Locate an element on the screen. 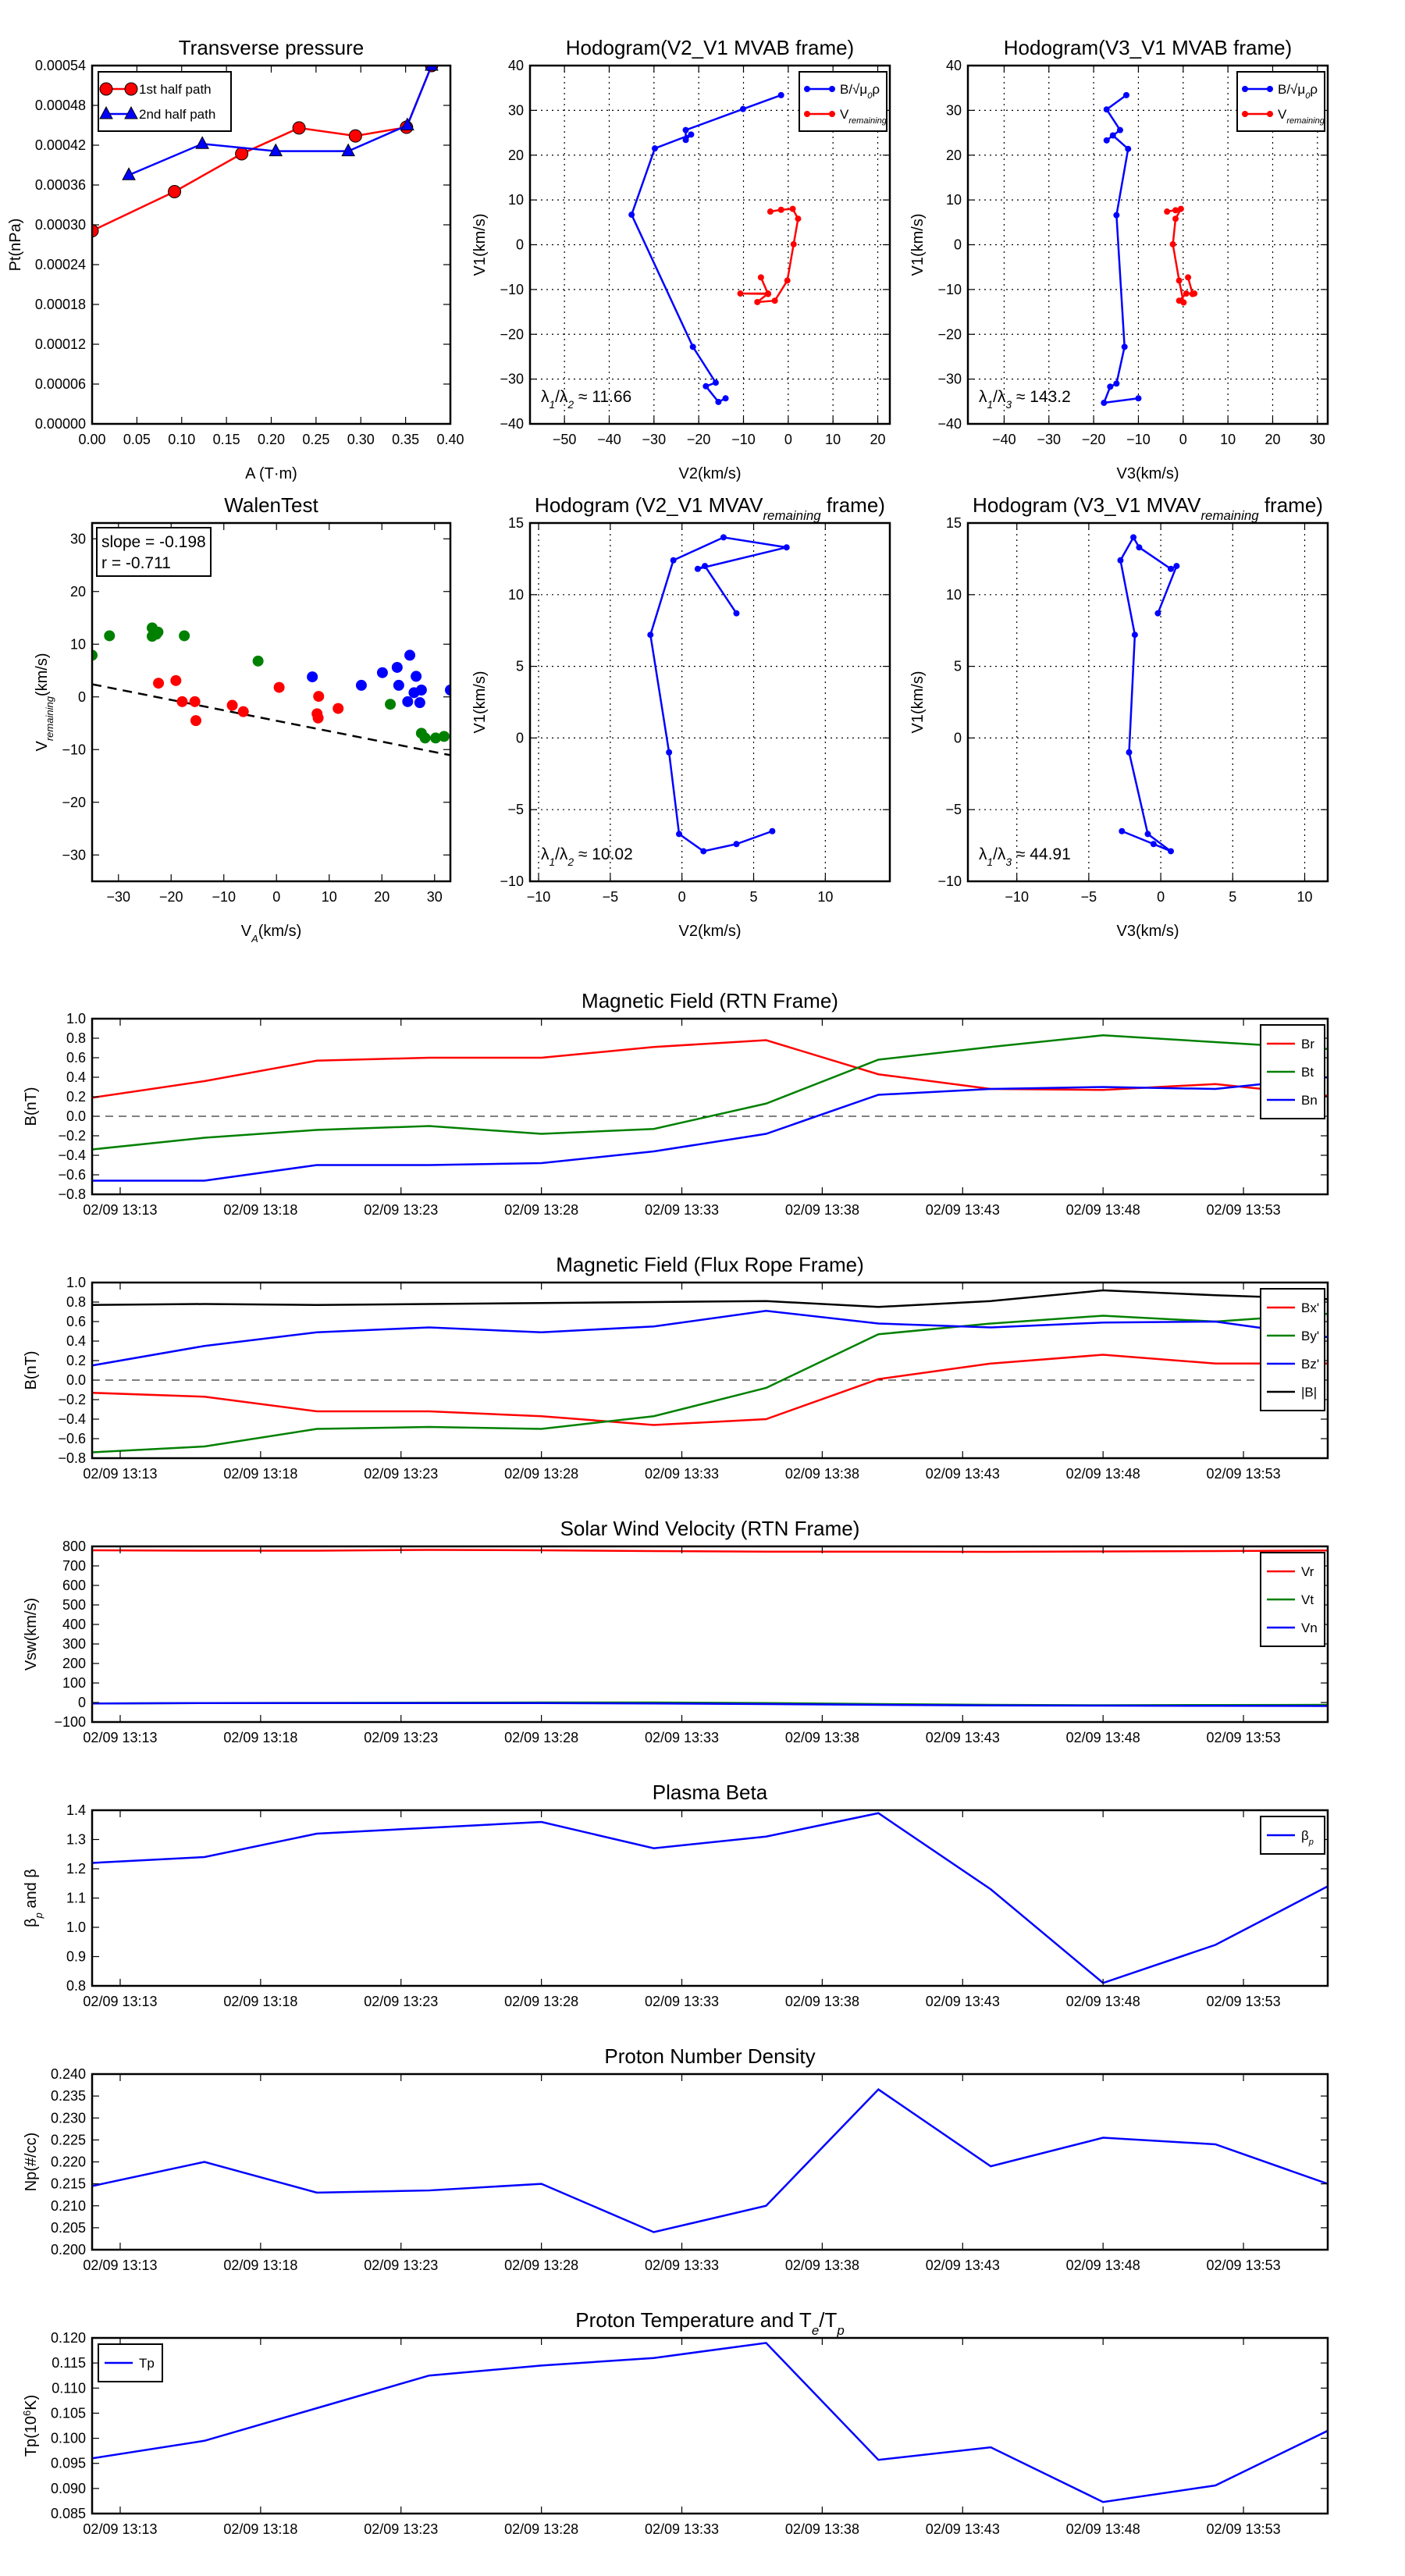  y-tick-label: 0.115 is located at coordinates (69, 2363).